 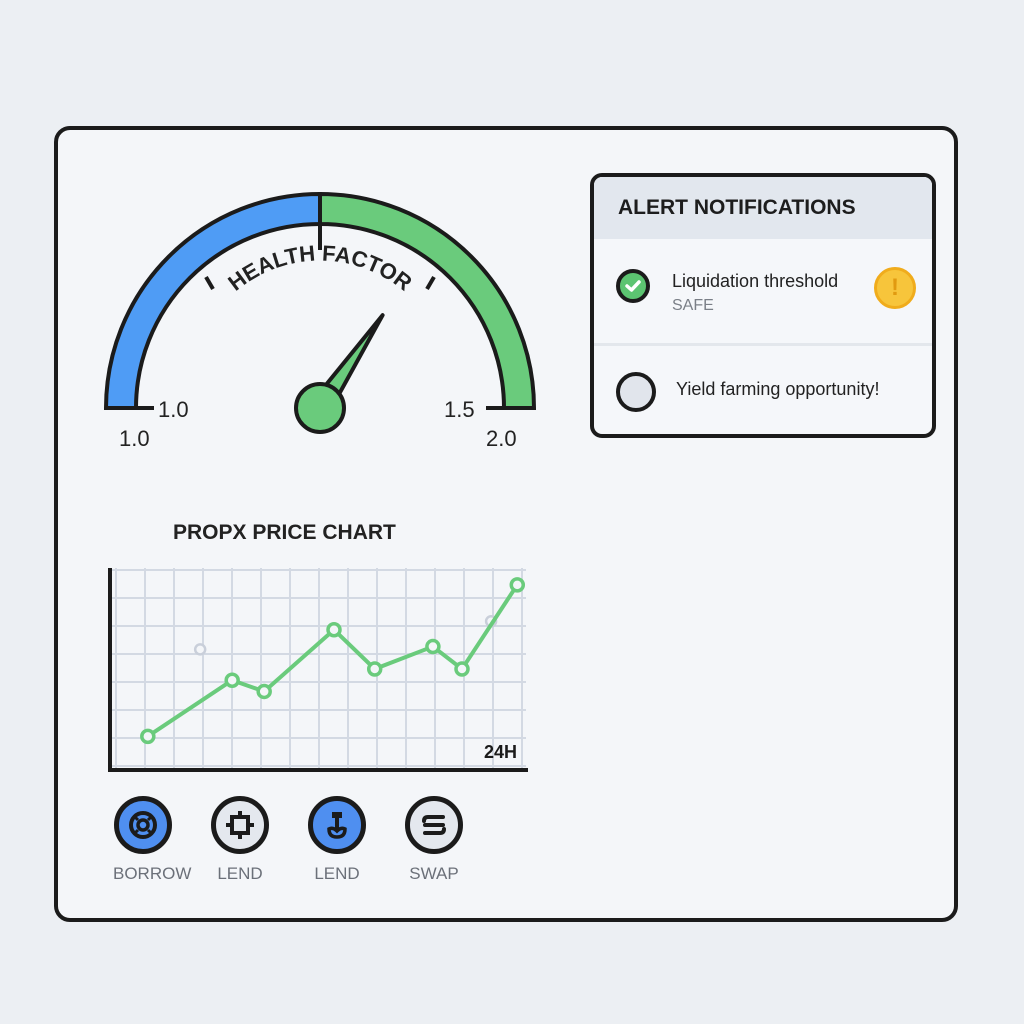 I want to click on borrow-icon, so click(x=143, y=825).